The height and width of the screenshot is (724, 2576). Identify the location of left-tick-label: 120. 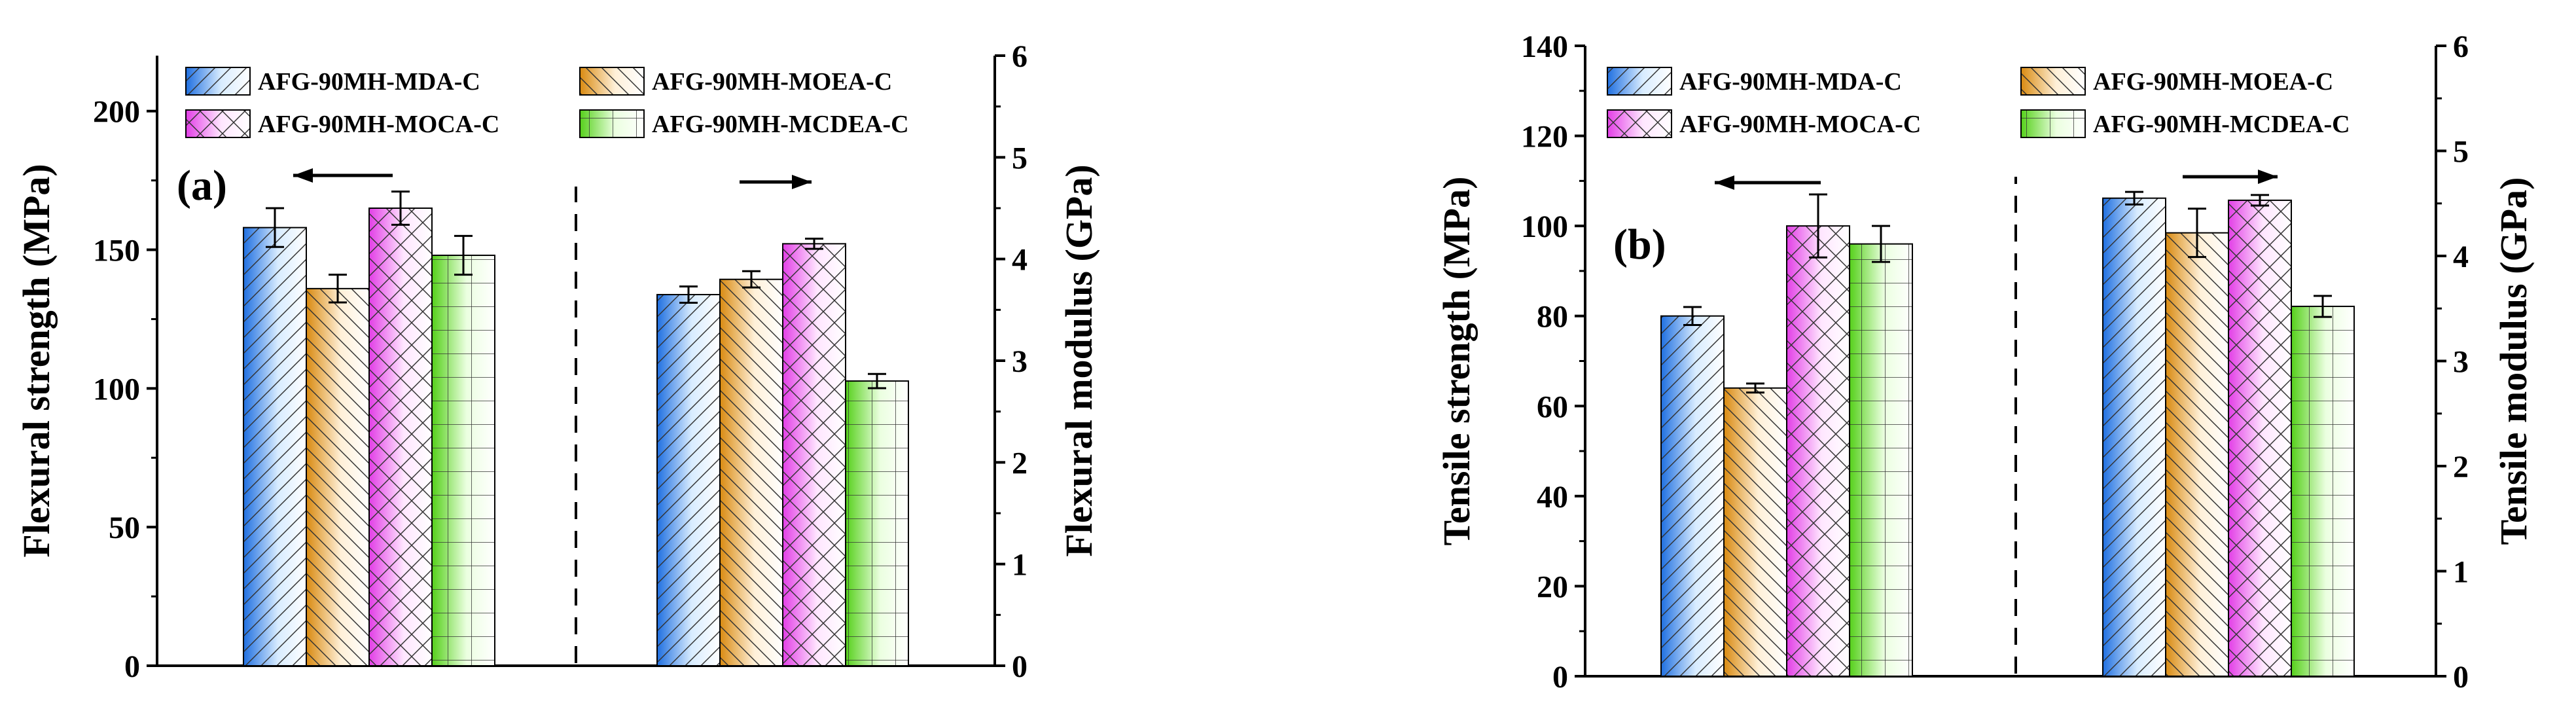
(1544, 137).